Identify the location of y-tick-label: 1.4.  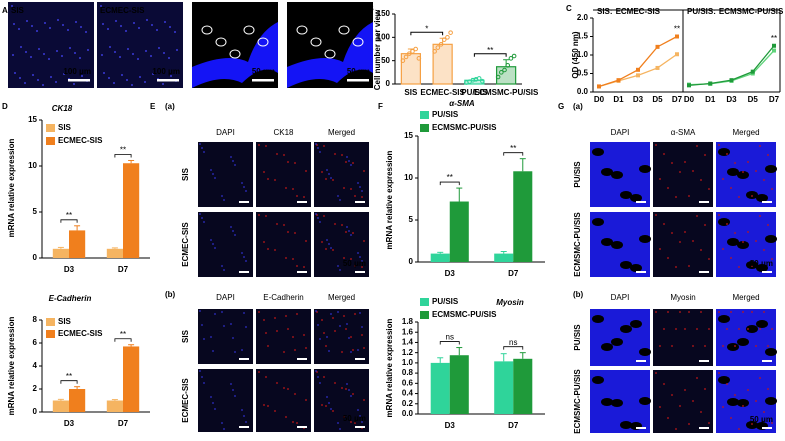
(408, 342).